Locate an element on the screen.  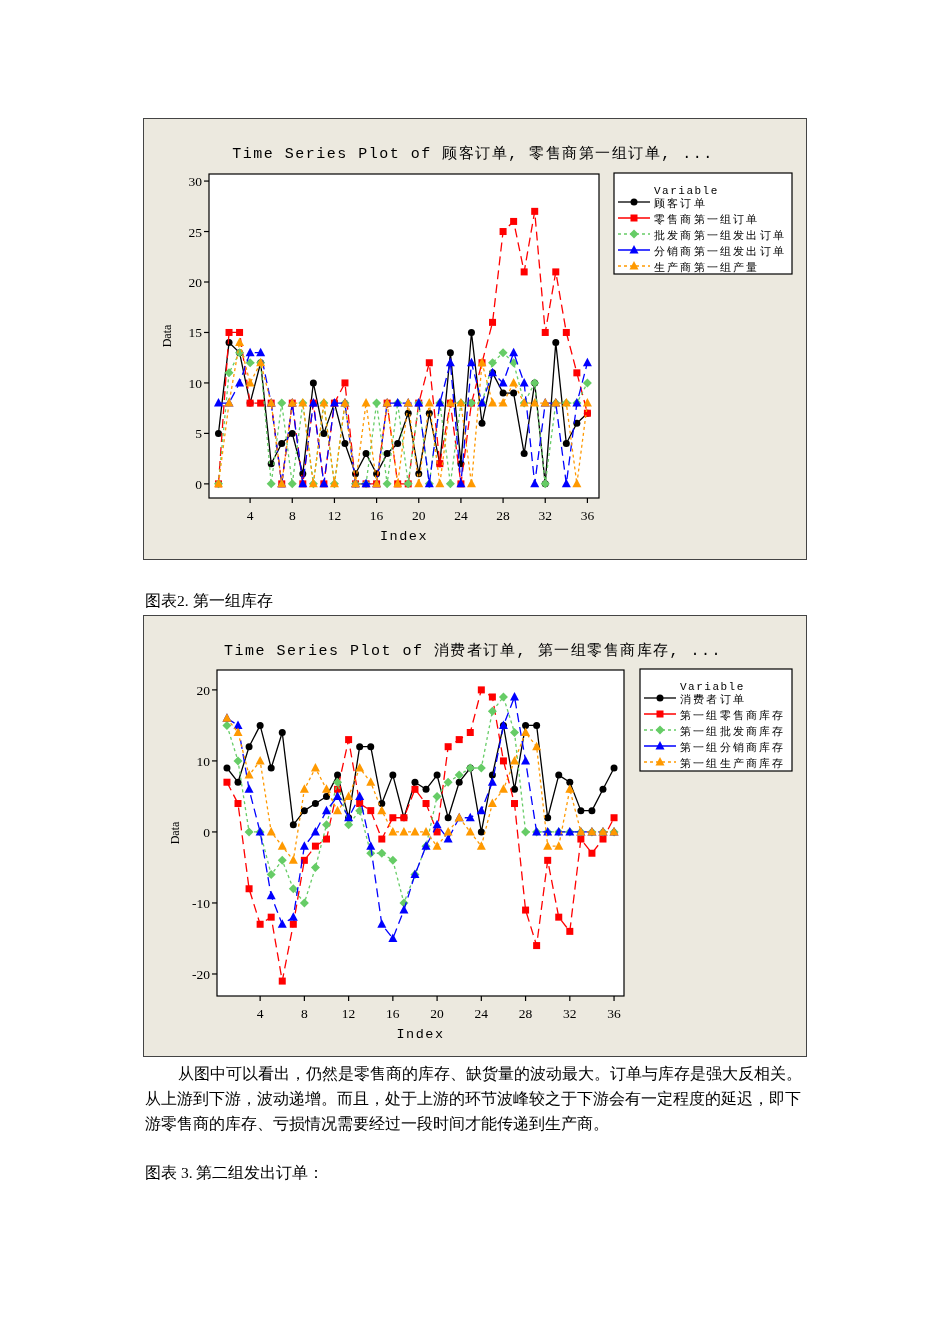
legend-label: 第一组批发商库存 is located at coordinates (733, 731).